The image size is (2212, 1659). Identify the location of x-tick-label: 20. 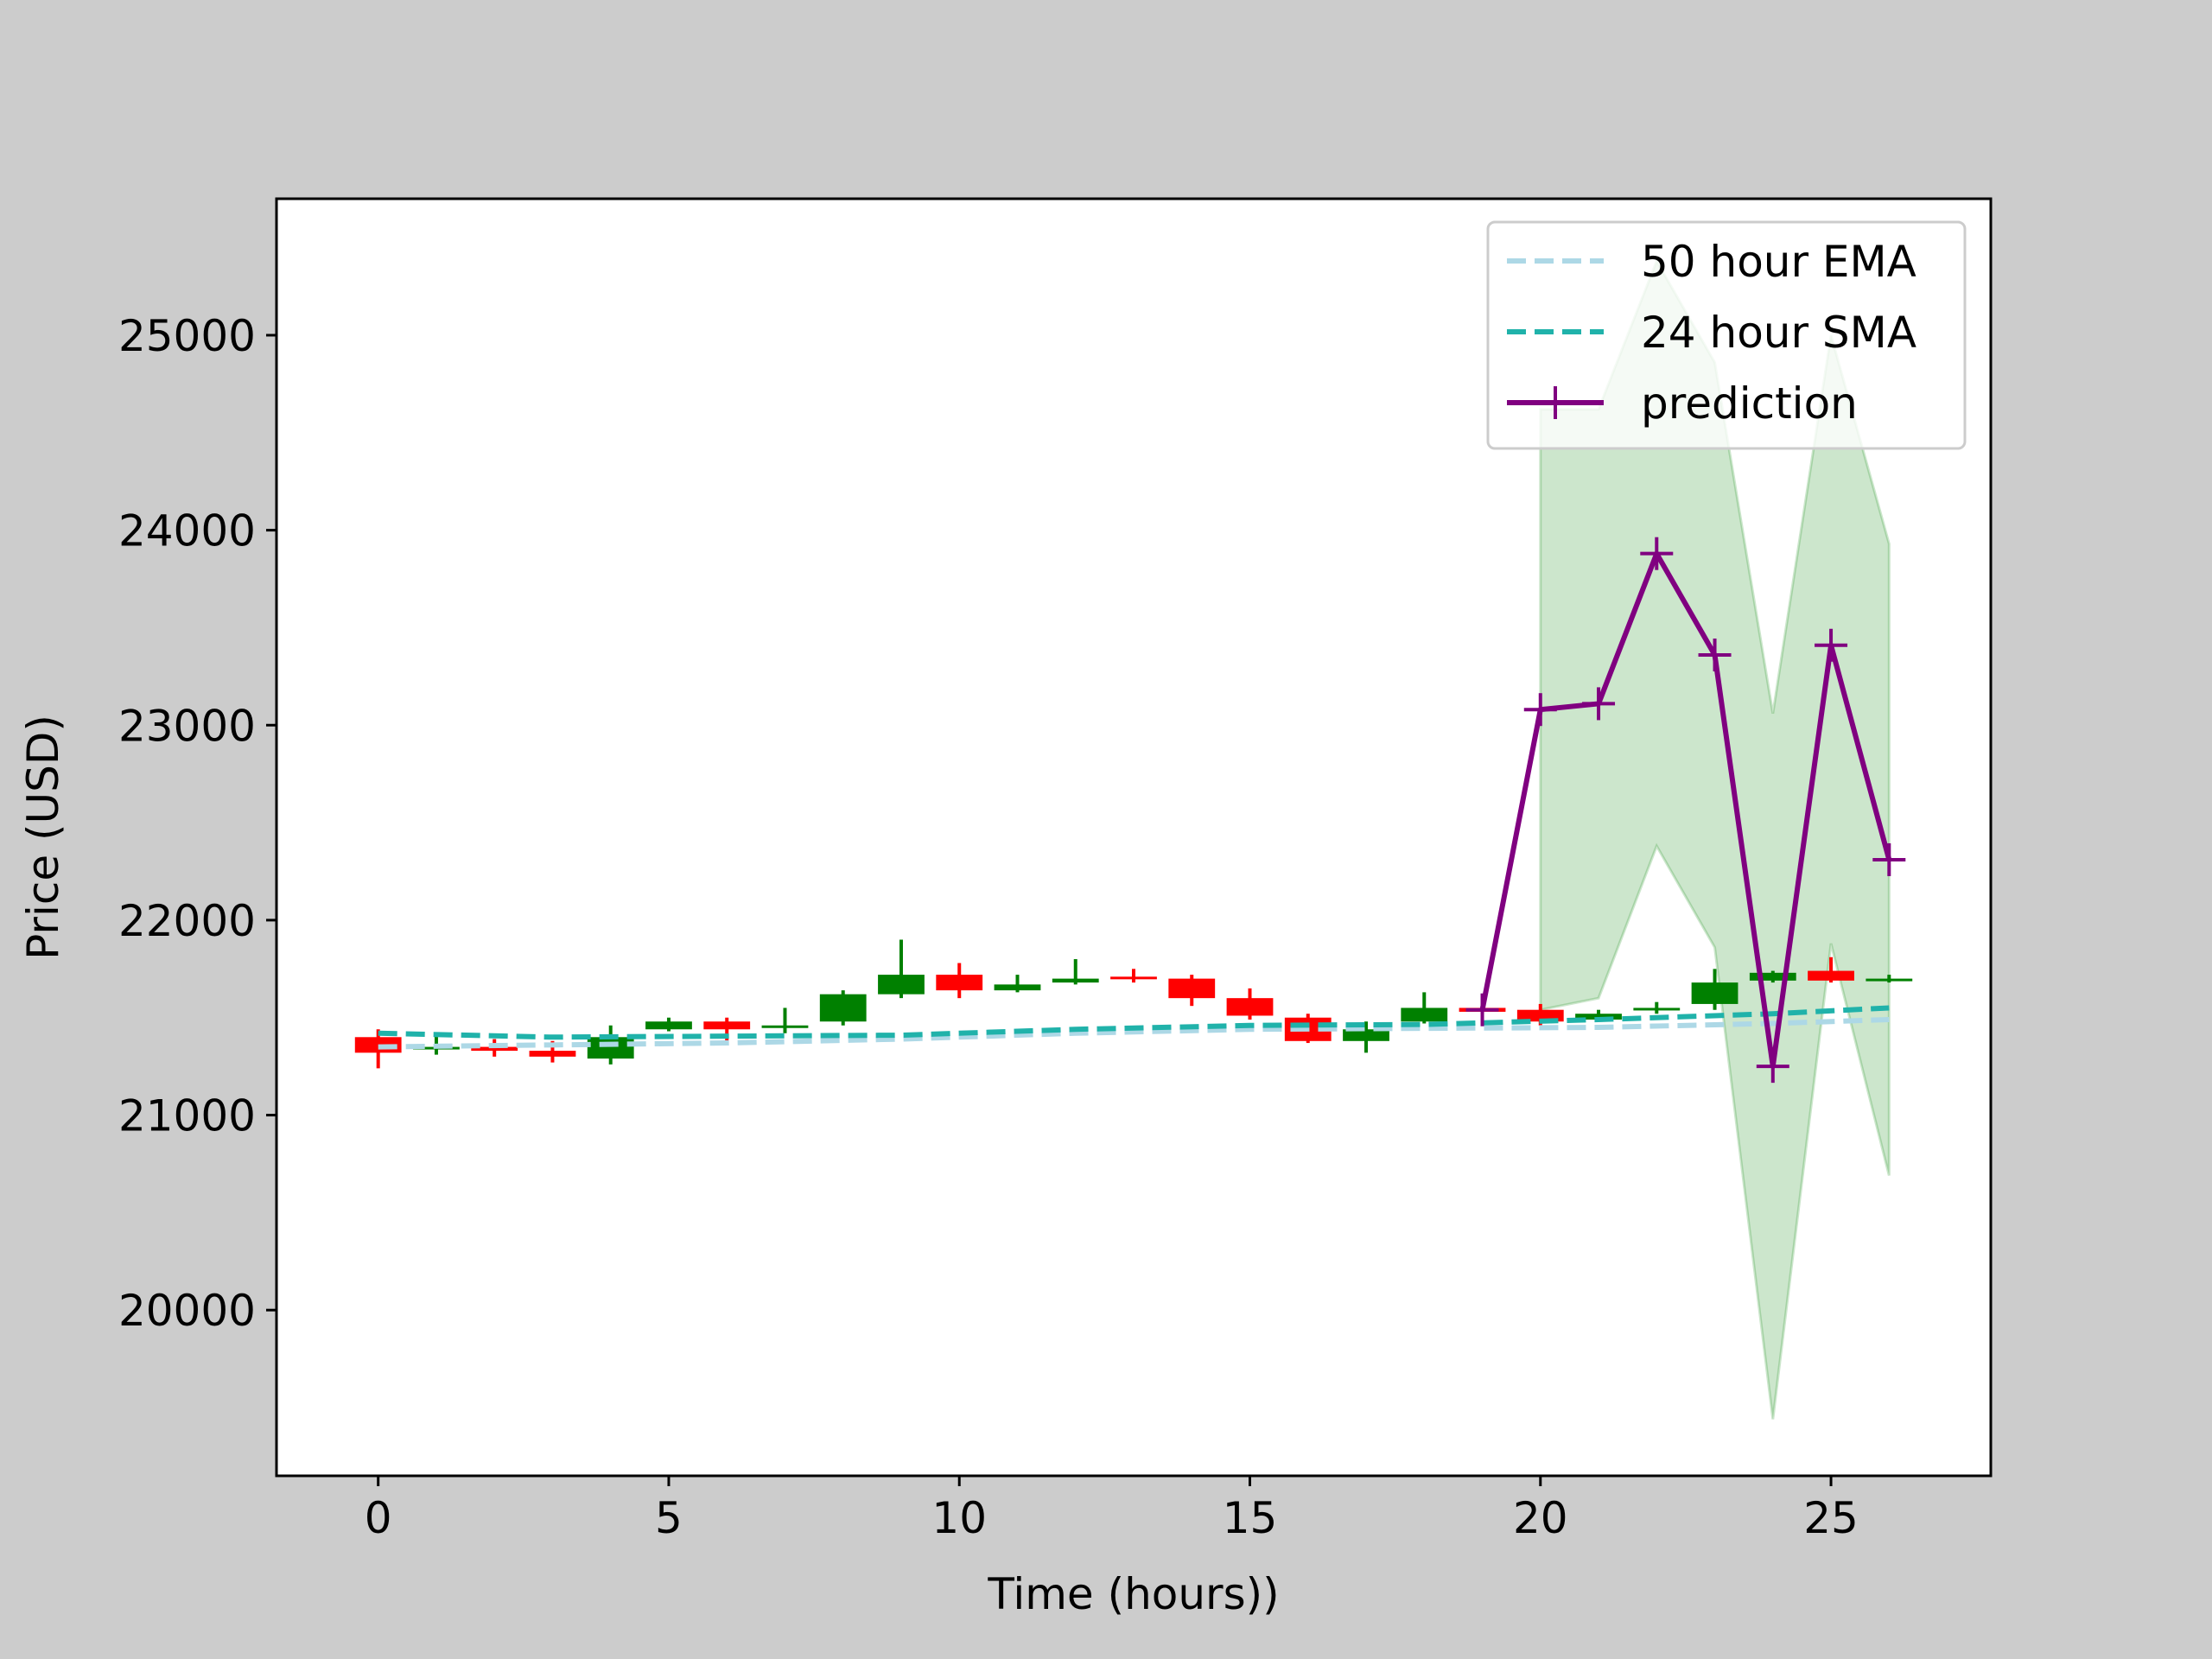
(1540, 1518).